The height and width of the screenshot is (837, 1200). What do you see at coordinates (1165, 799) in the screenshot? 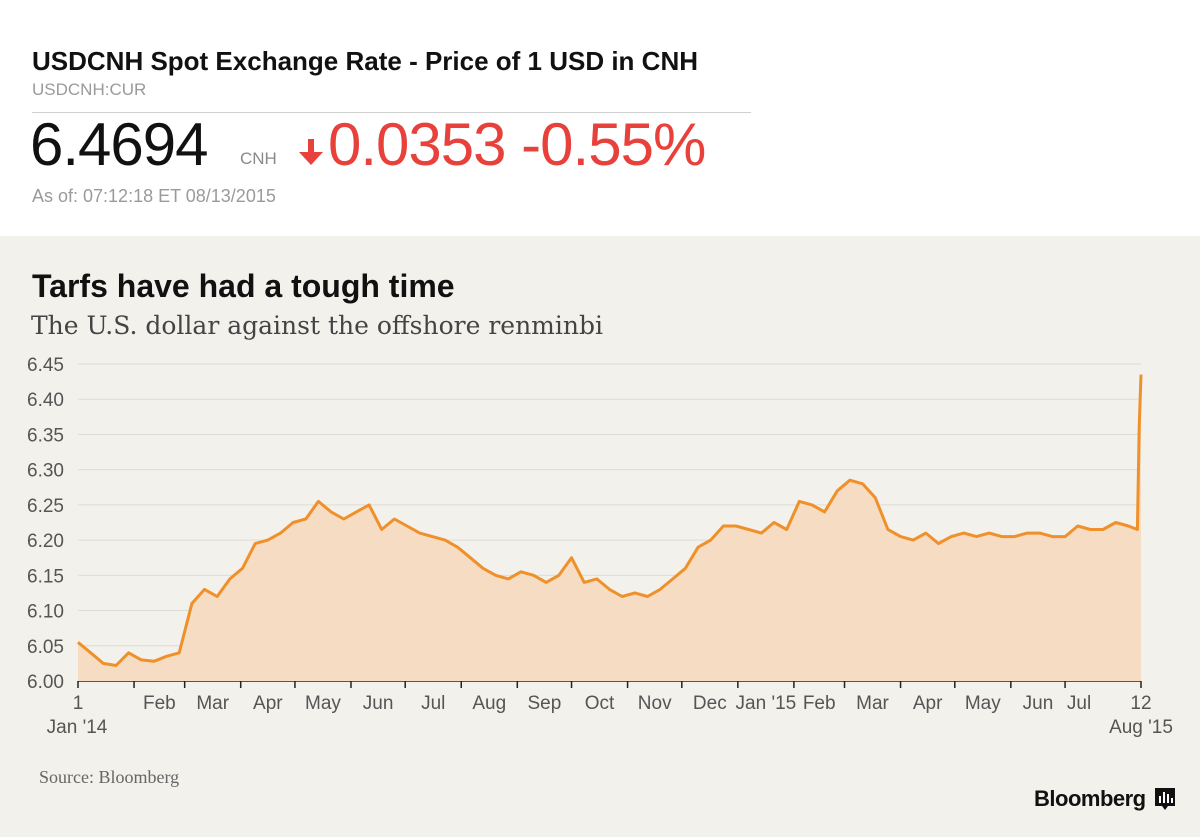
I see `bloomberg-chart-icon` at bounding box center [1165, 799].